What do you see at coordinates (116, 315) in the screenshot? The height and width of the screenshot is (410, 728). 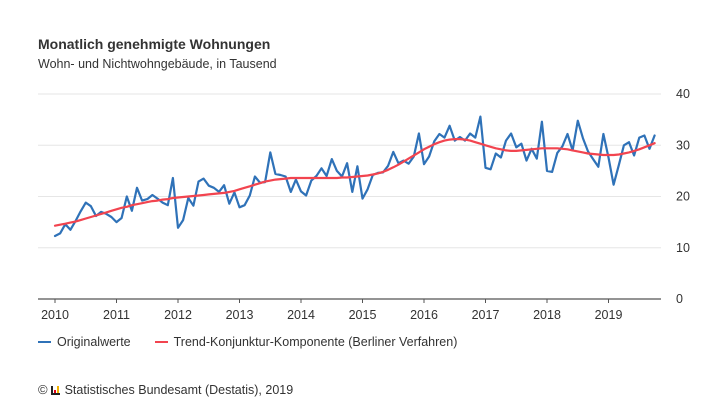 I see `x-tick-label: 2011` at bounding box center [116, 315].